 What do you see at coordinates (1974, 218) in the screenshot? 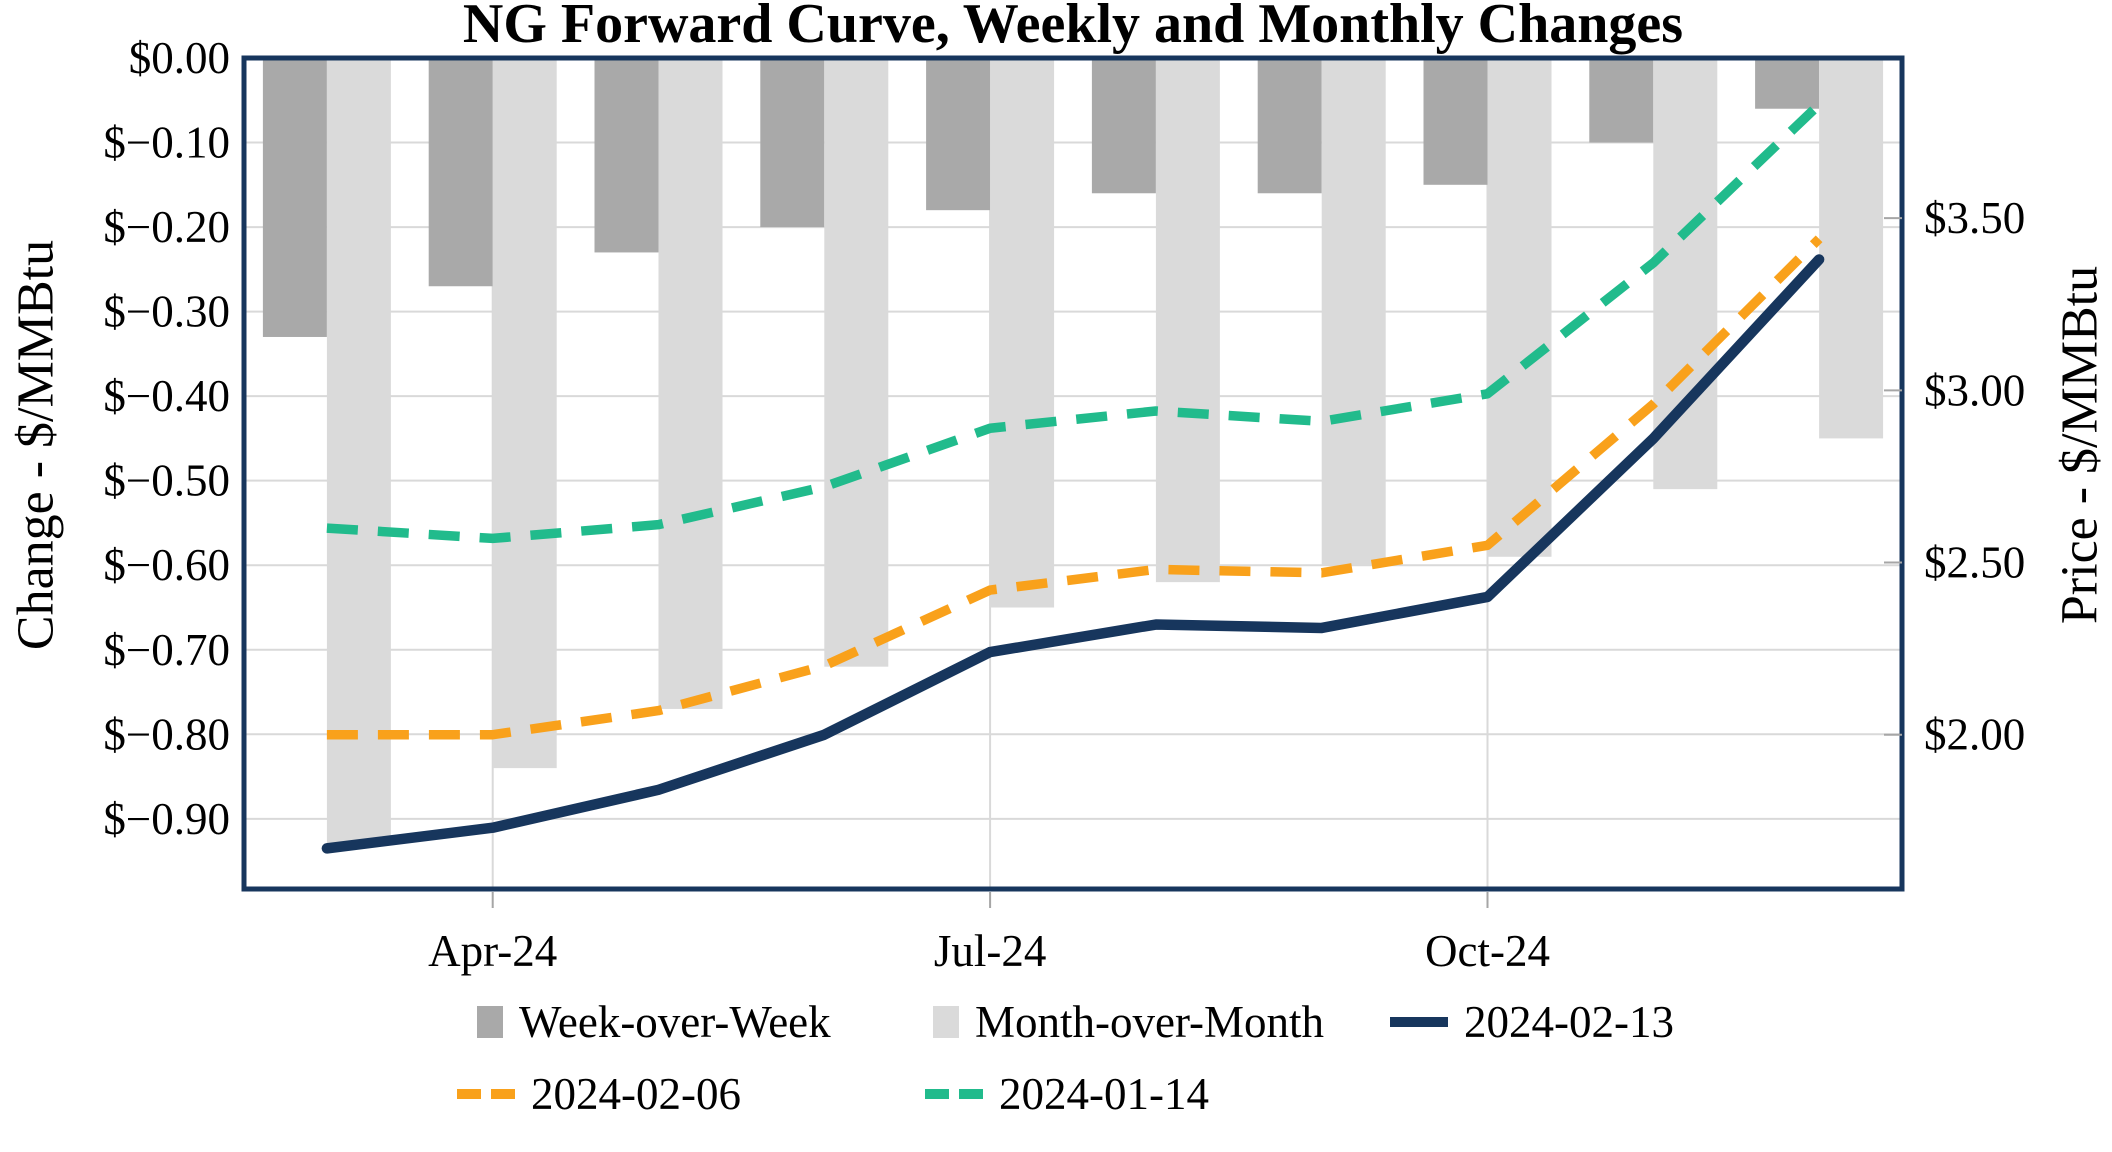
I see `right-tick-label: $3.50` at bounding box center [1974, 218].